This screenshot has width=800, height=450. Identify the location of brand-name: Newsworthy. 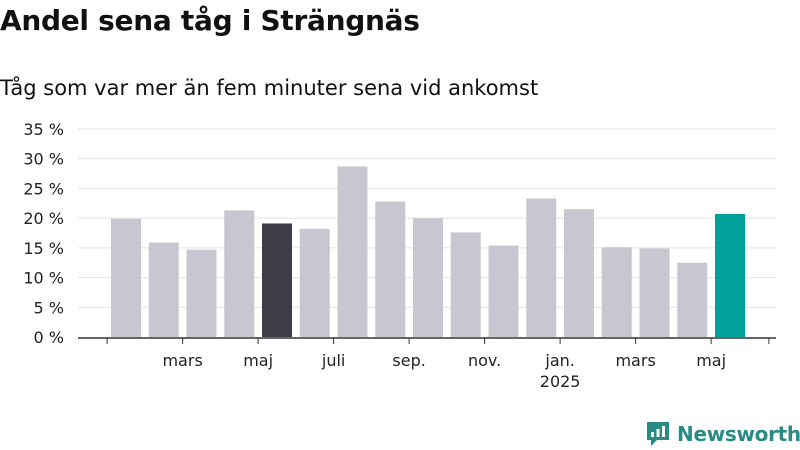
(738, 434).